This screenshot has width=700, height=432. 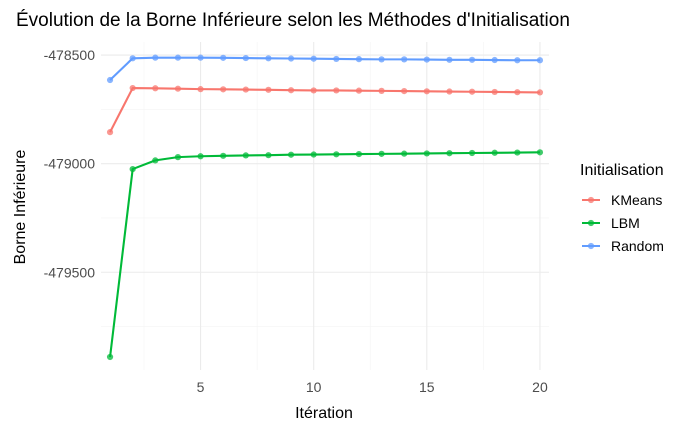 What do you see at coordinates (625, 223) in the screenshot?
I see `legend-label: LBM` at bounding box center [625, 223].